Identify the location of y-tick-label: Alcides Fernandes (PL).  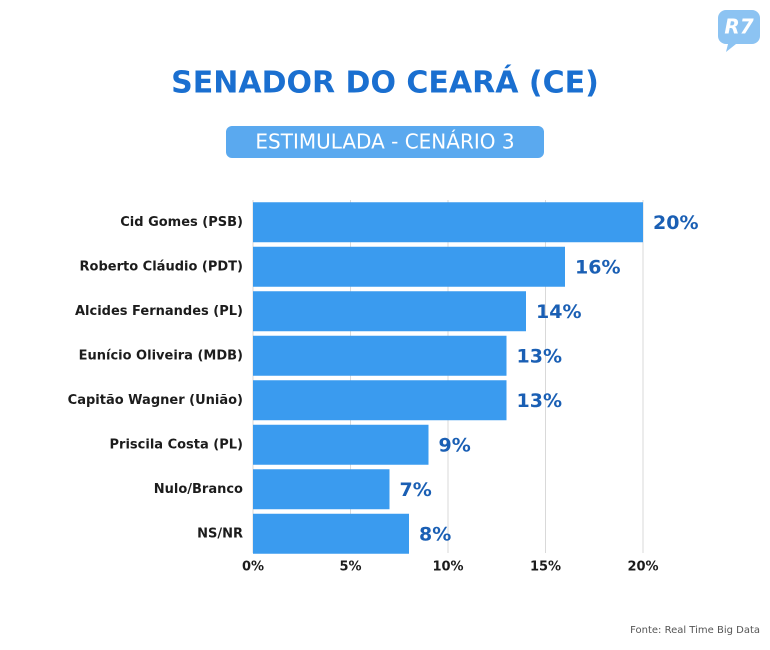
(159, 311).